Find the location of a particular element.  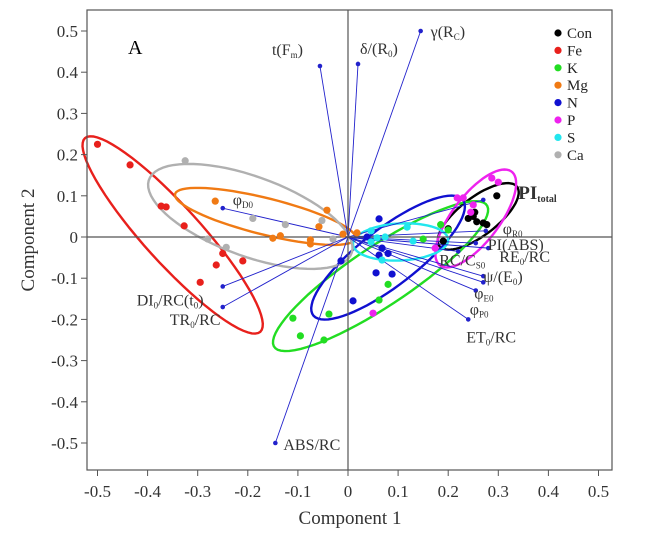

x-tick-label: 0.4 is located at coordinates (549, 491).